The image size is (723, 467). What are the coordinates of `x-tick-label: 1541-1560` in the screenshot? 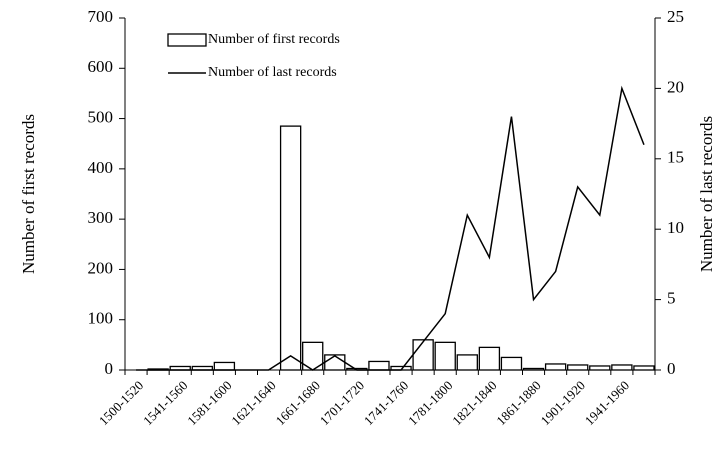 It's located at (165, 403).